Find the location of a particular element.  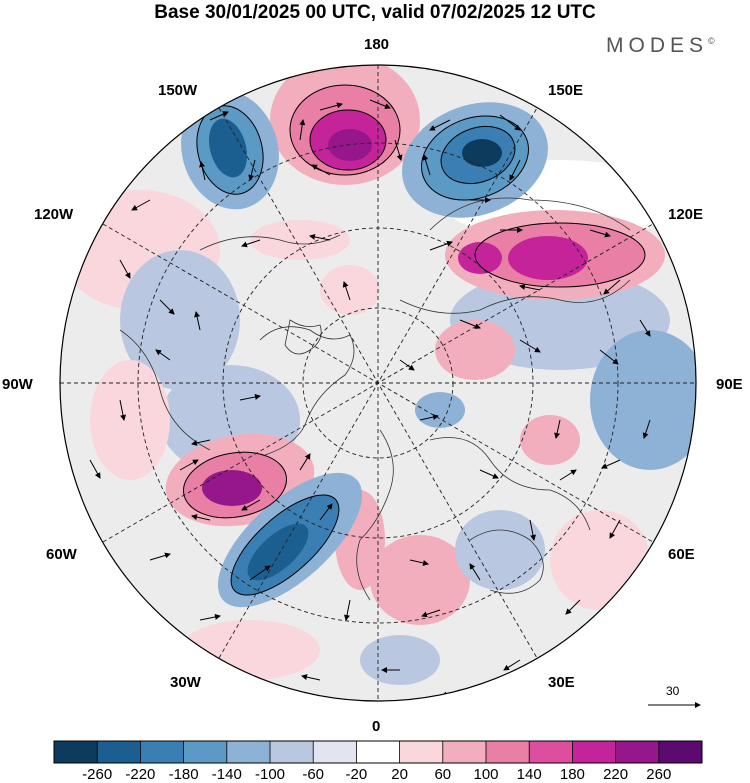

colorbar-tick-label: -60 is located at coordinates (313, 774).